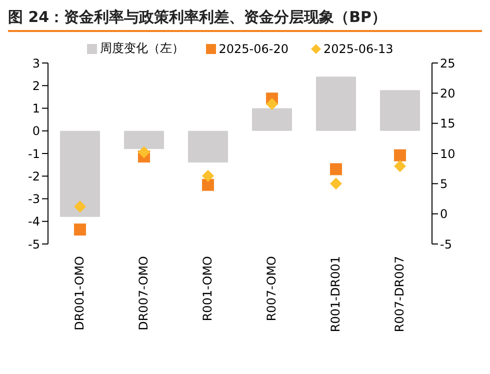 The image size is (490, 374). What do you see at coordinates (448, 63) in the screenshot?
I see `y2-tick-label: 25` at bounding box center [448, 63].